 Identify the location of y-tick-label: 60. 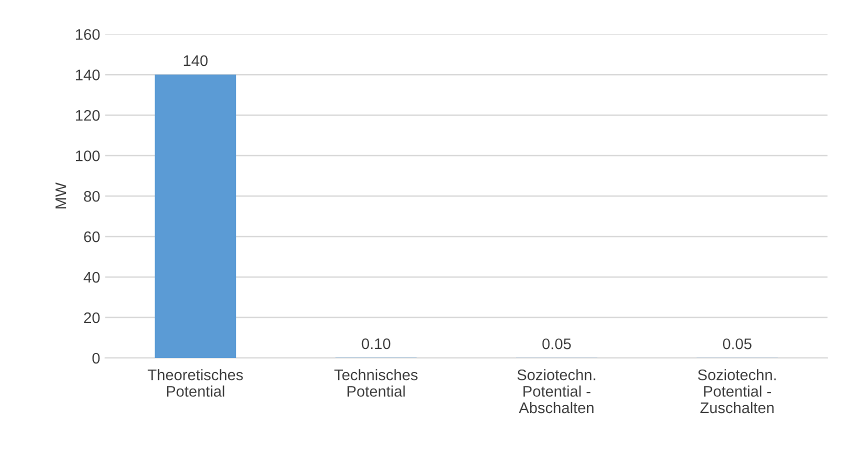
(92, 236).